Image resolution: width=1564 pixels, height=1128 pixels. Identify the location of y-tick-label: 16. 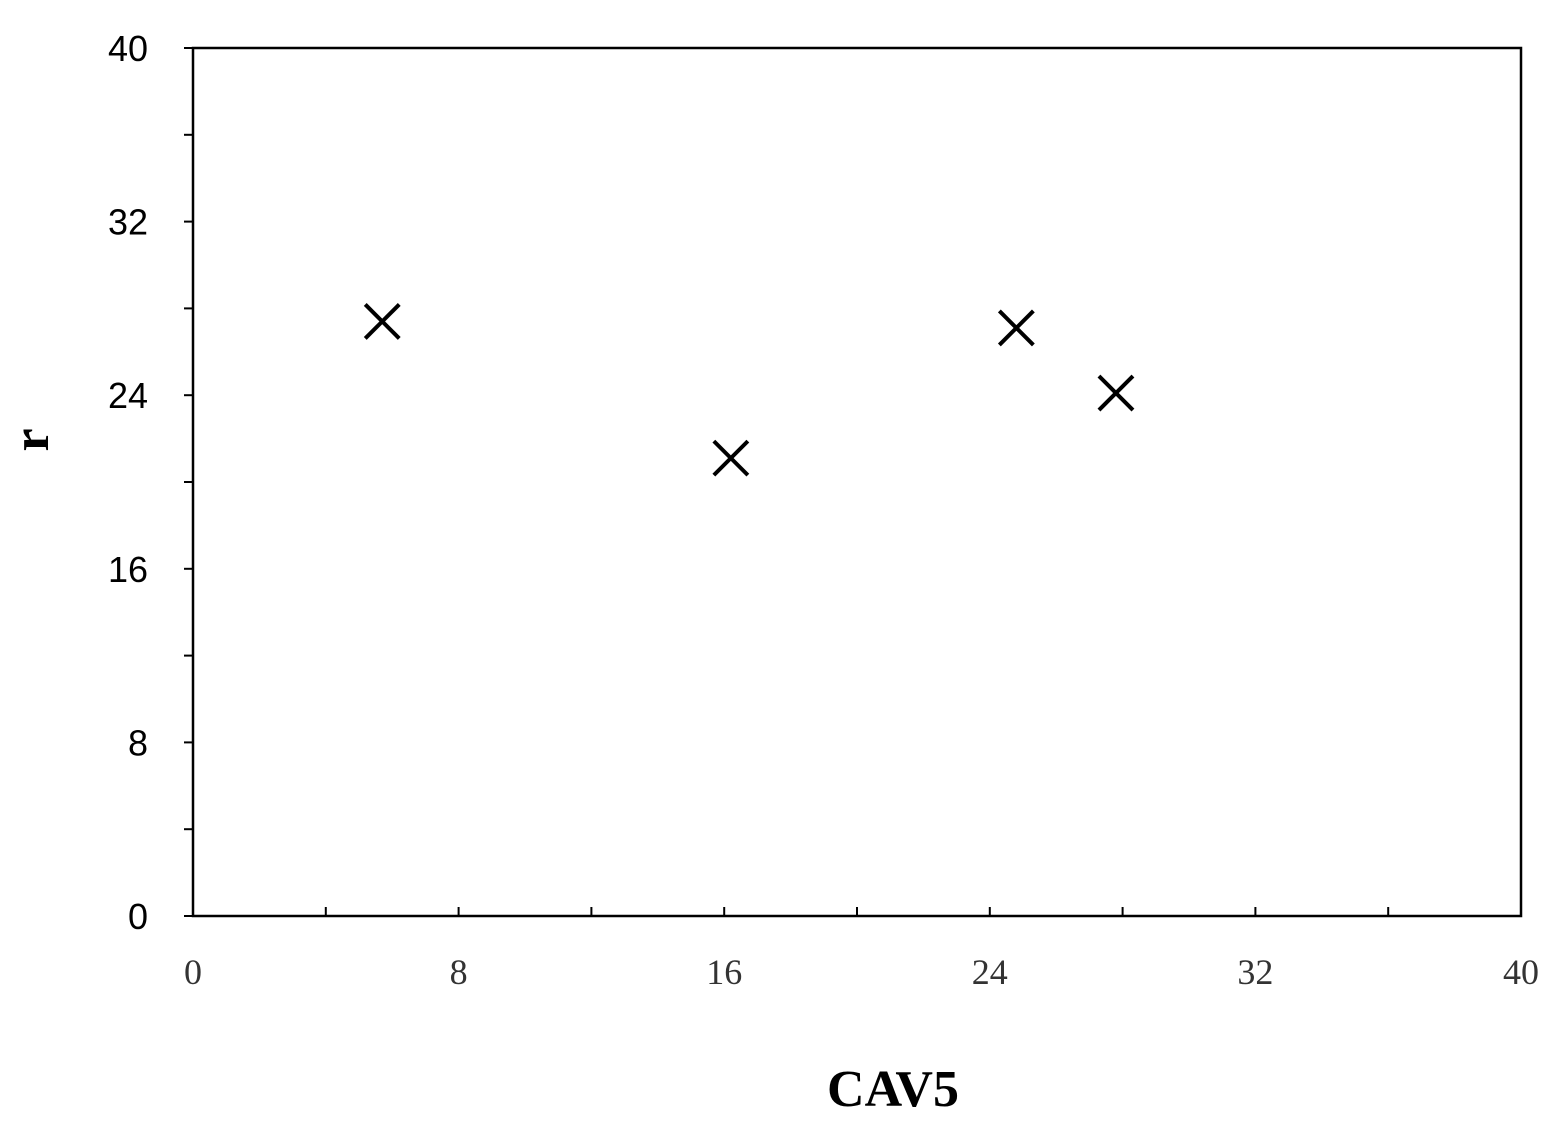
(128, 569).